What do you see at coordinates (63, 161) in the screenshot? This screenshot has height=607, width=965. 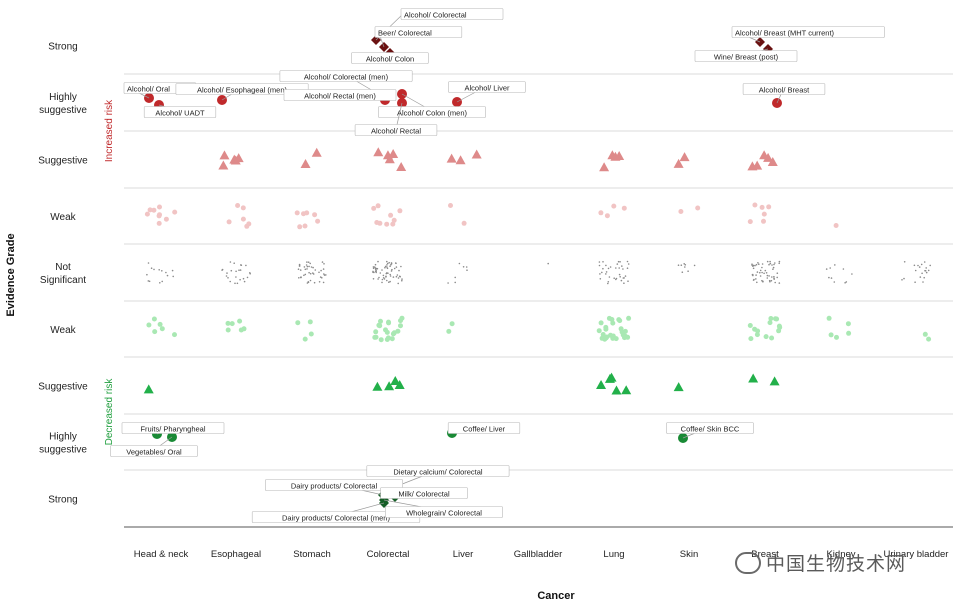 I see `grade-label-line: Suggestive` at bounding box center [63, 161].